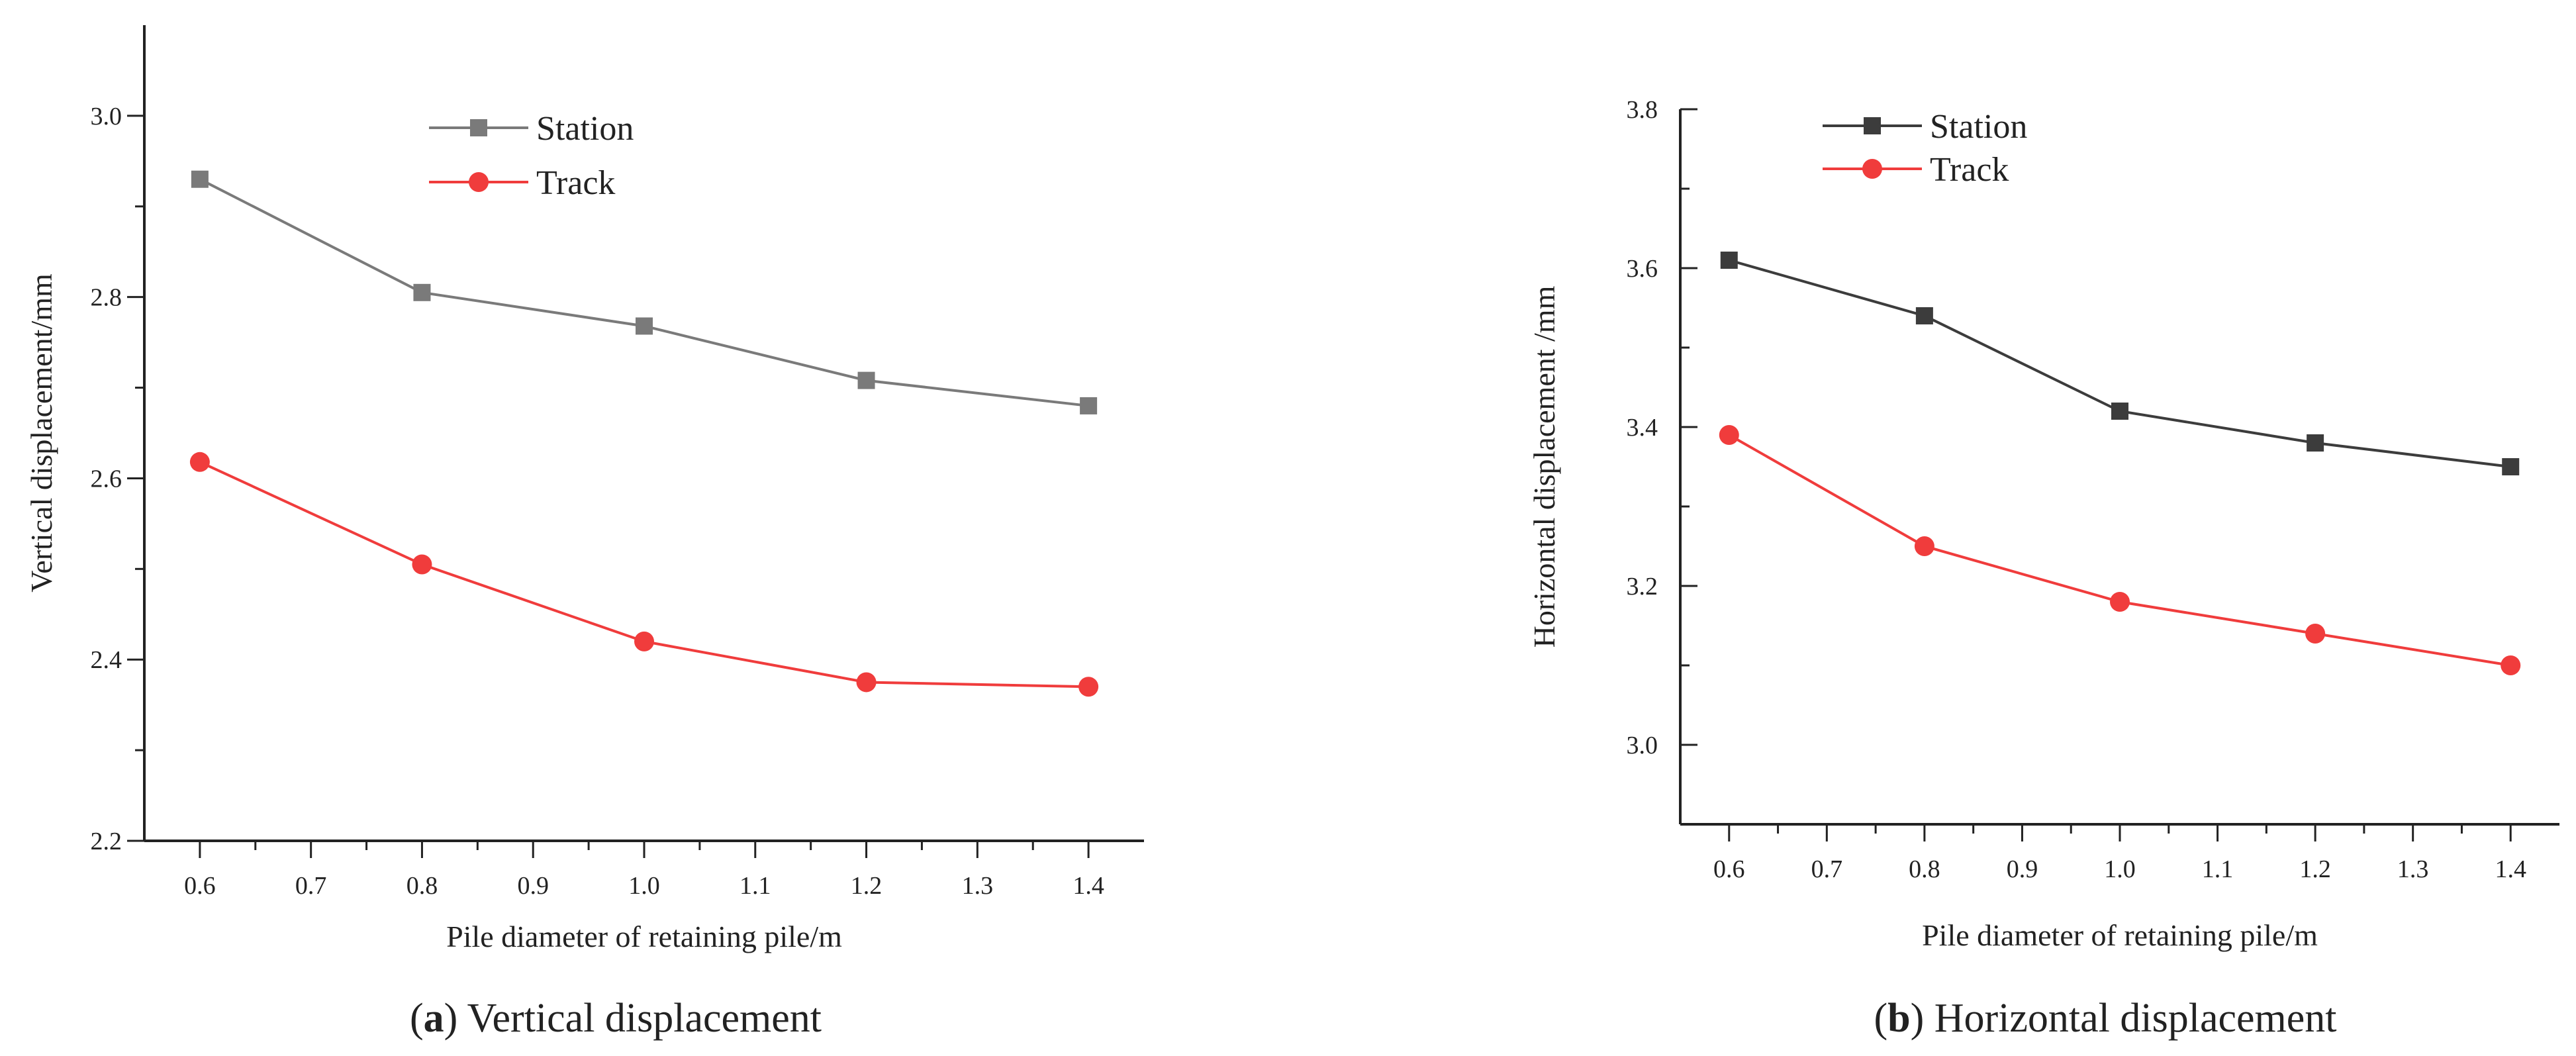 This screenshot has height=1056, width=2576. What do you see at coordinates (41, 433) in the screenshot?
I see `y-axis-title: Vertical displacement/mm` at bounding box center [41, 433].